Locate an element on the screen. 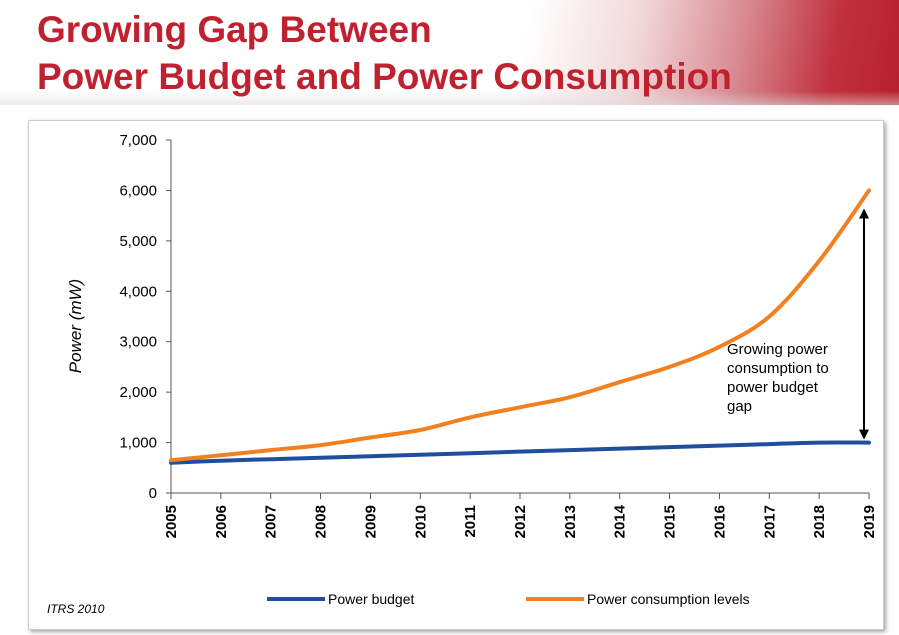 The height and width of the screenshot is (635, 899). slide-title-line-2: Power Budget and Power Consumption is located at coordinates (384, 76).